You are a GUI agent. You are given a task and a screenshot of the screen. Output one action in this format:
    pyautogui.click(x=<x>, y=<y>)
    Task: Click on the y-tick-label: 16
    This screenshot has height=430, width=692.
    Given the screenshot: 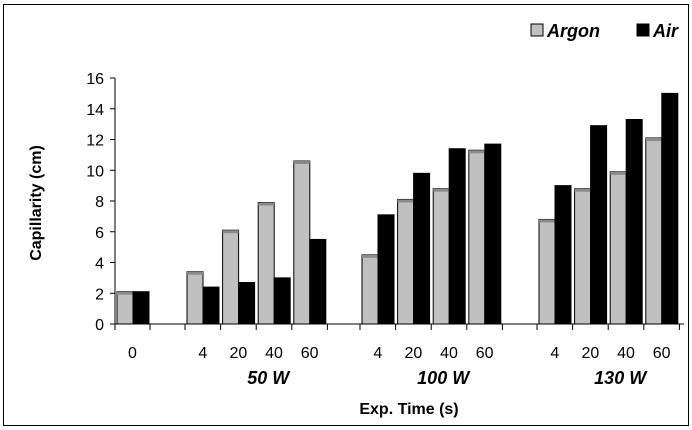 What is the action you would take?
    pyautogui.click(x=95, y=79)
    